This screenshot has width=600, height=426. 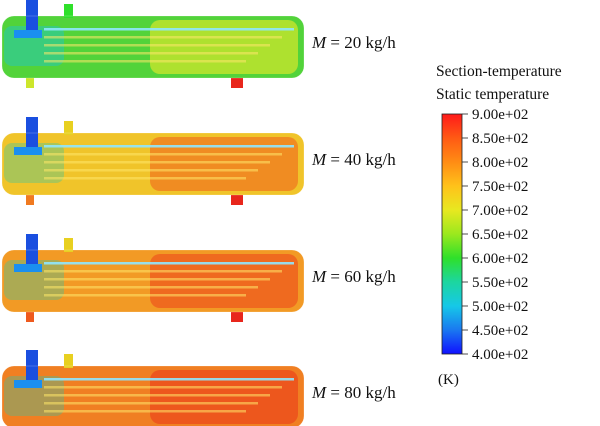 What do you see at coordinates (500, 115) in the screenshot?
I see `colorbar-tick-label: 9.00e+02` at bounding box center [500, 115].